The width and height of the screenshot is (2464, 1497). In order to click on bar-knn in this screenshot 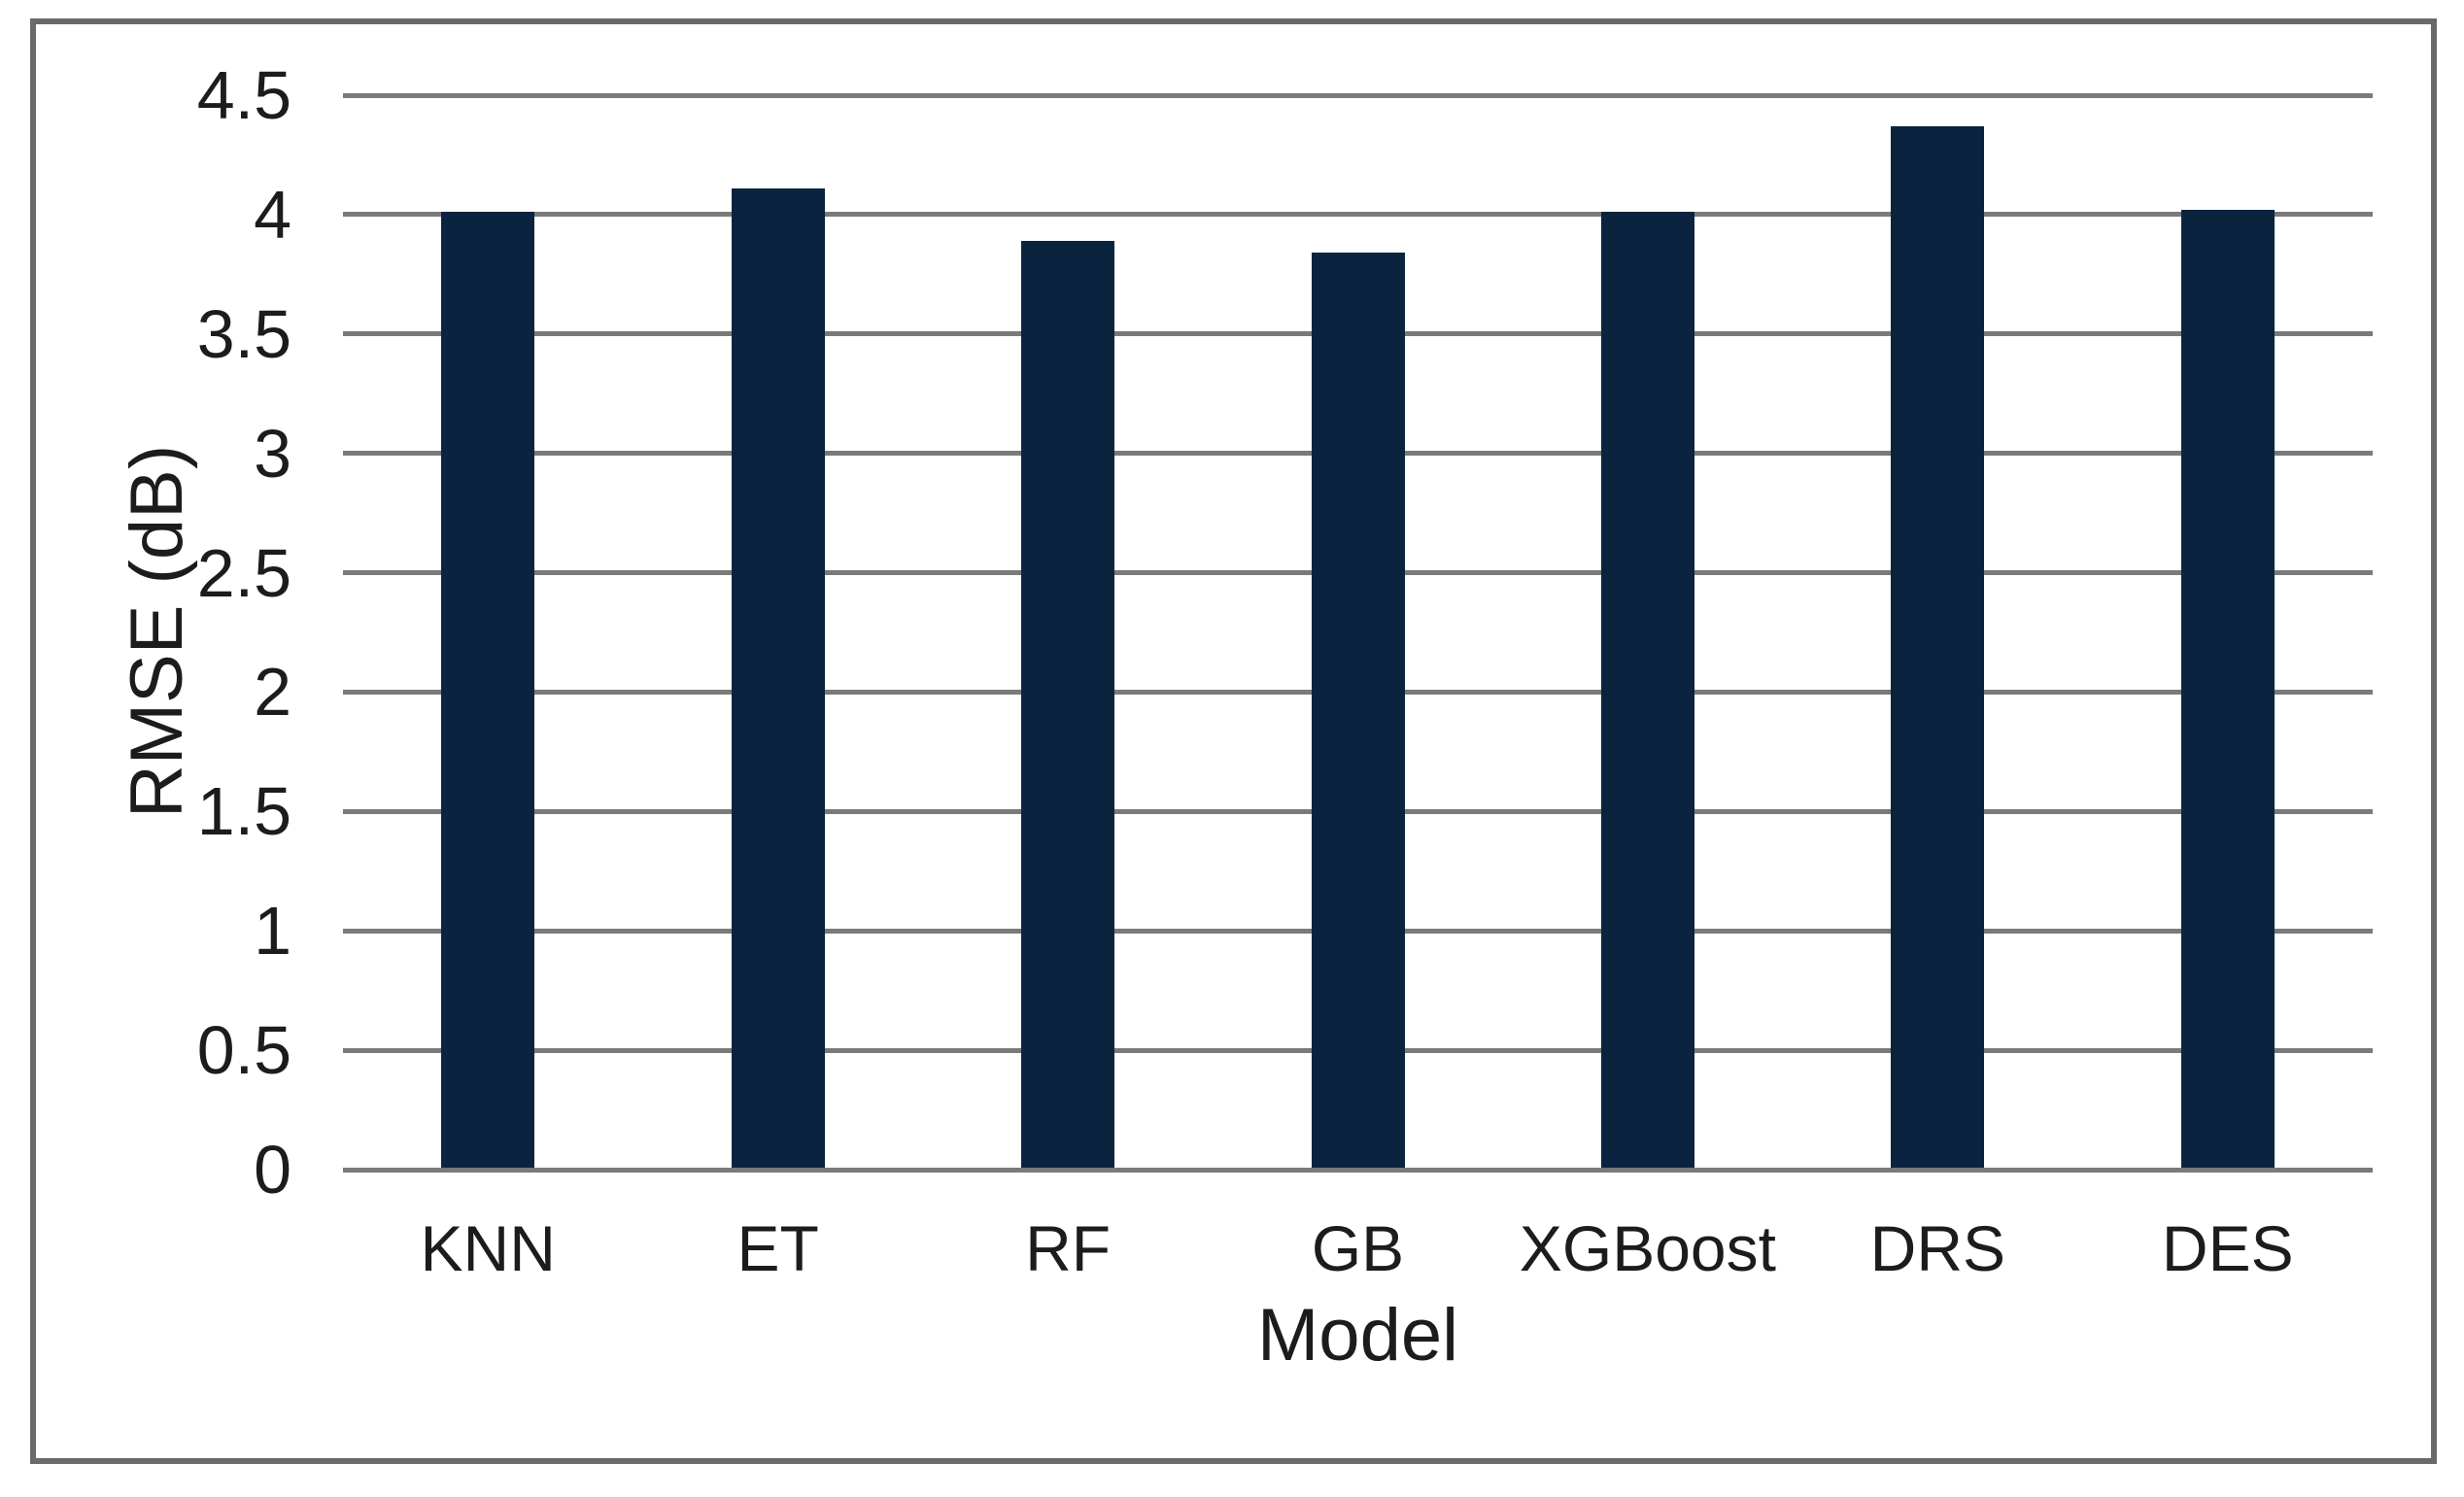, I will do `click(488, 691)`.